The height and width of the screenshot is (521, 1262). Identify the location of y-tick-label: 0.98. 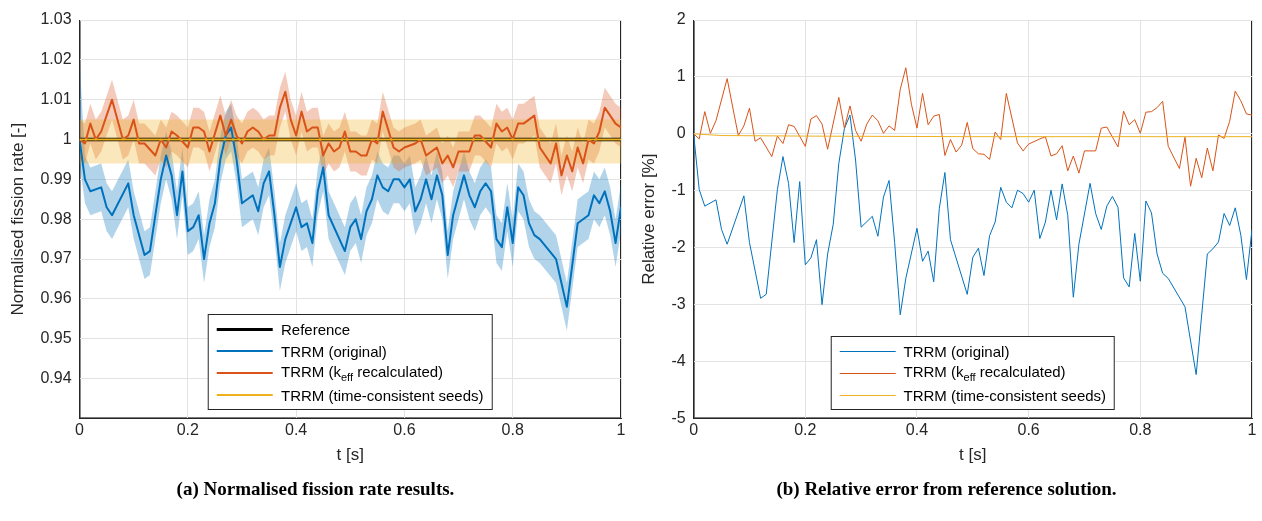
(56, 218).